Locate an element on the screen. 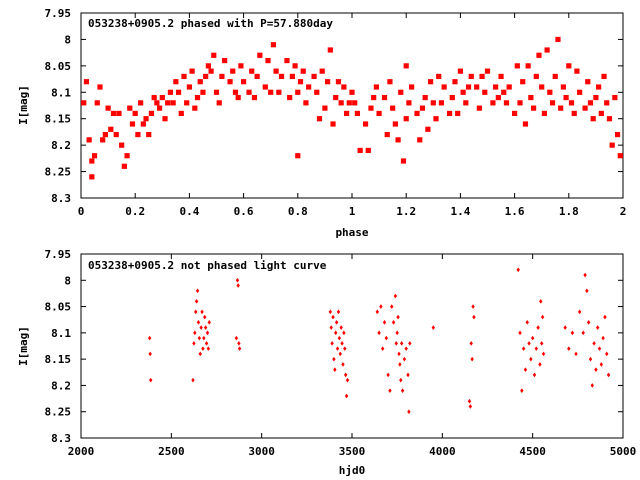  y-tick-label: 8.1 is located at coordinates (61, 333).